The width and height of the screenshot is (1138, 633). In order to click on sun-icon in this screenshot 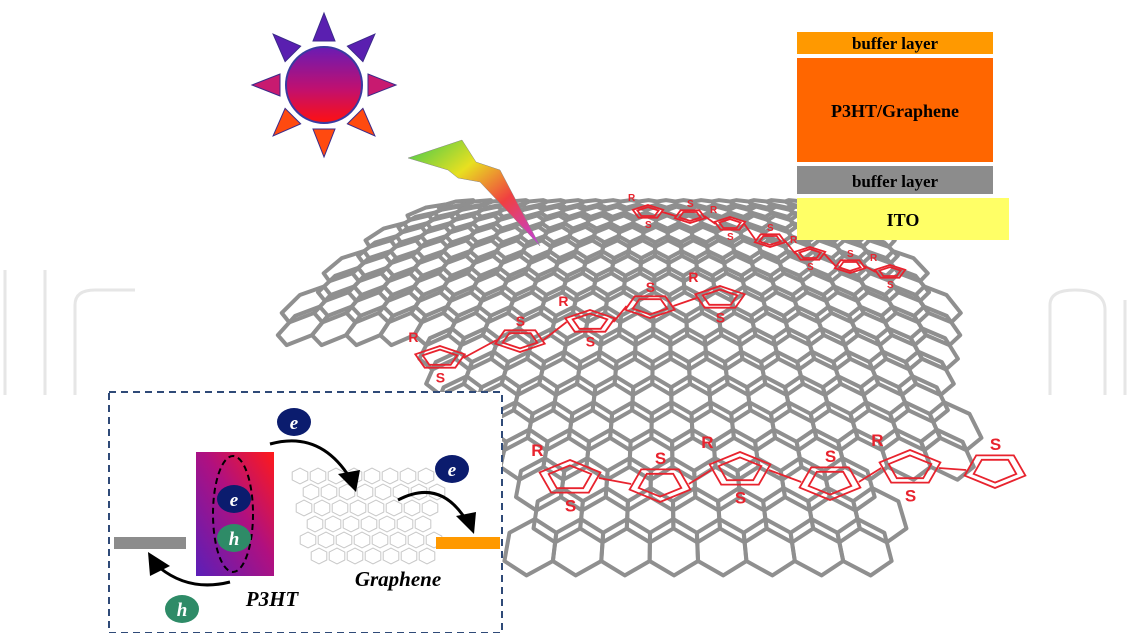, I will do `click(324, 85)`.